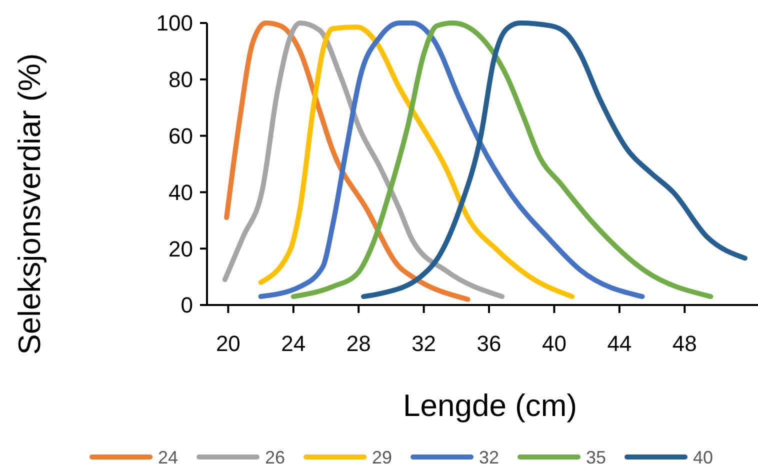  I want to click on x-tick-label: 44, so click(619, 343).